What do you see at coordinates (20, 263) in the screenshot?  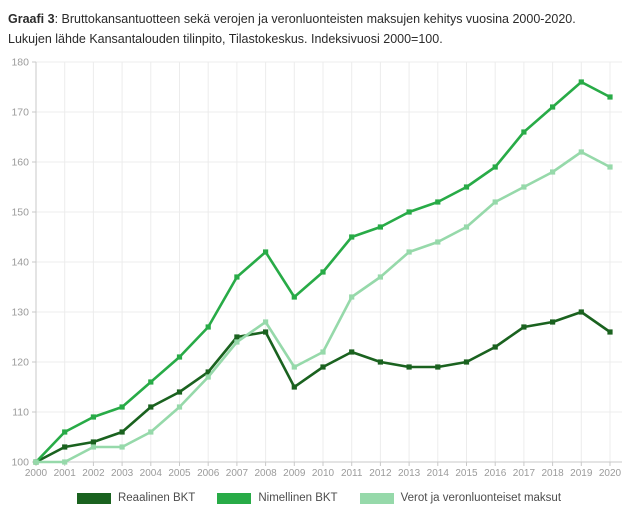 I see `y-tick-label: 140` at bounding box center [20, 263].